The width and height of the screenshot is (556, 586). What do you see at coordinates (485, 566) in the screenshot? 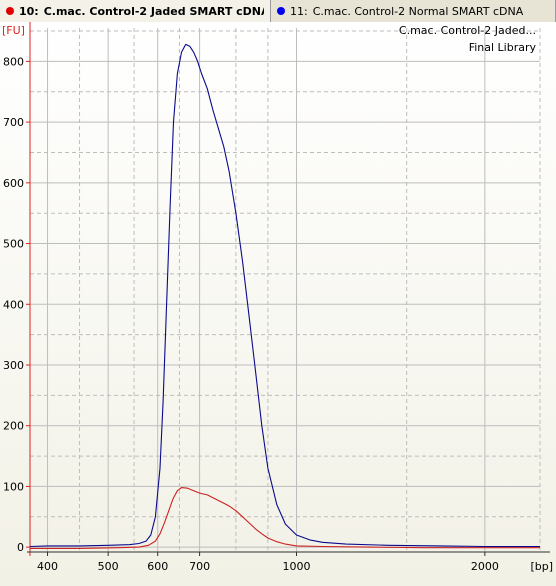
I see `x-tick-label: 2000` at bounding box center [485, 566].